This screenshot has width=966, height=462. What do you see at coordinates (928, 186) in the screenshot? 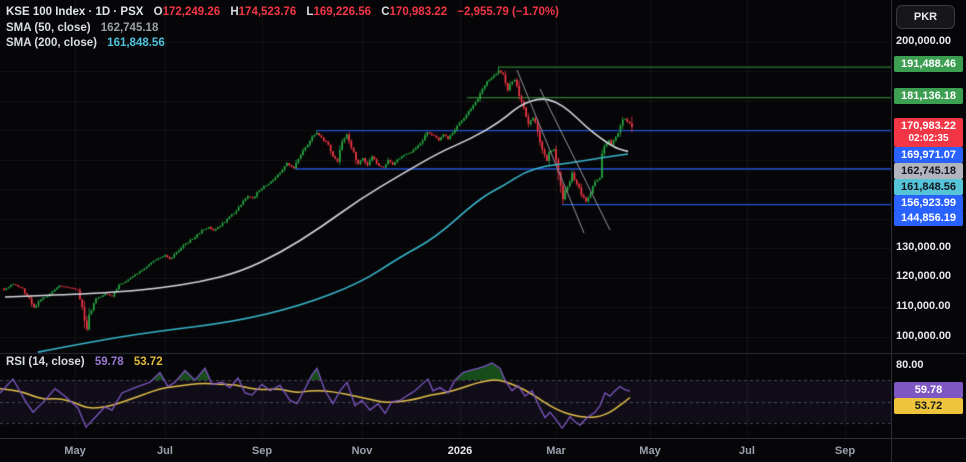
I see `price-scale-label: 161,848.56` at bounding box center [928, 186].